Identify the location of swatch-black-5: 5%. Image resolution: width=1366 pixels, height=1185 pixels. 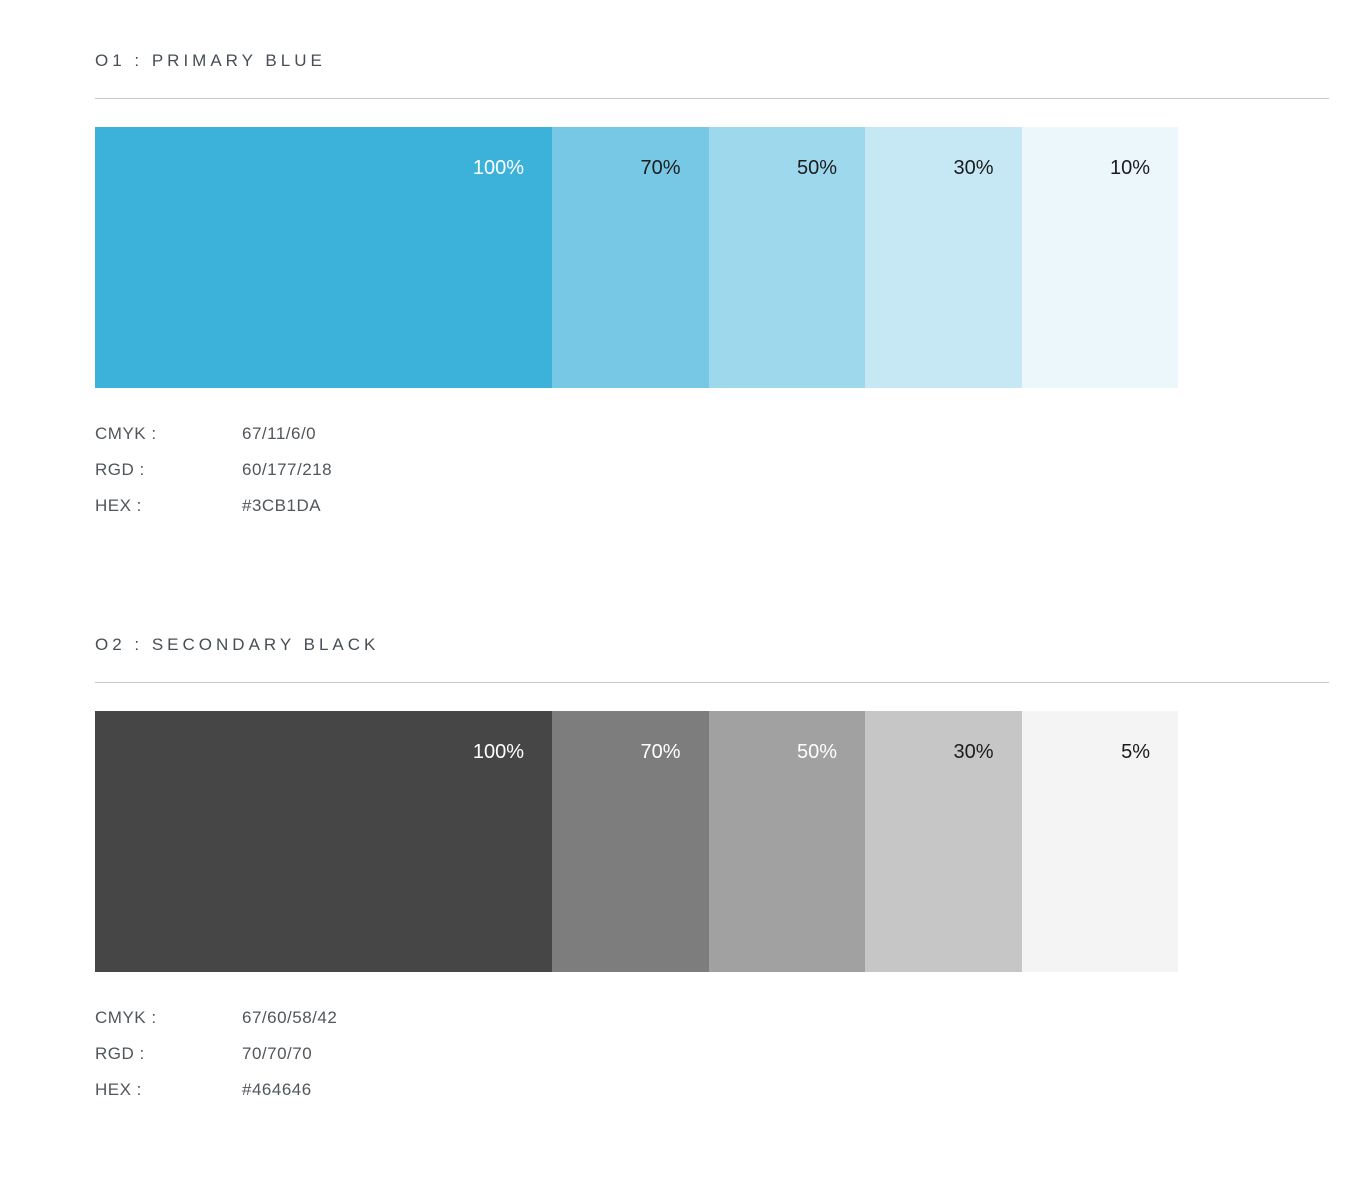
(1099, 841).